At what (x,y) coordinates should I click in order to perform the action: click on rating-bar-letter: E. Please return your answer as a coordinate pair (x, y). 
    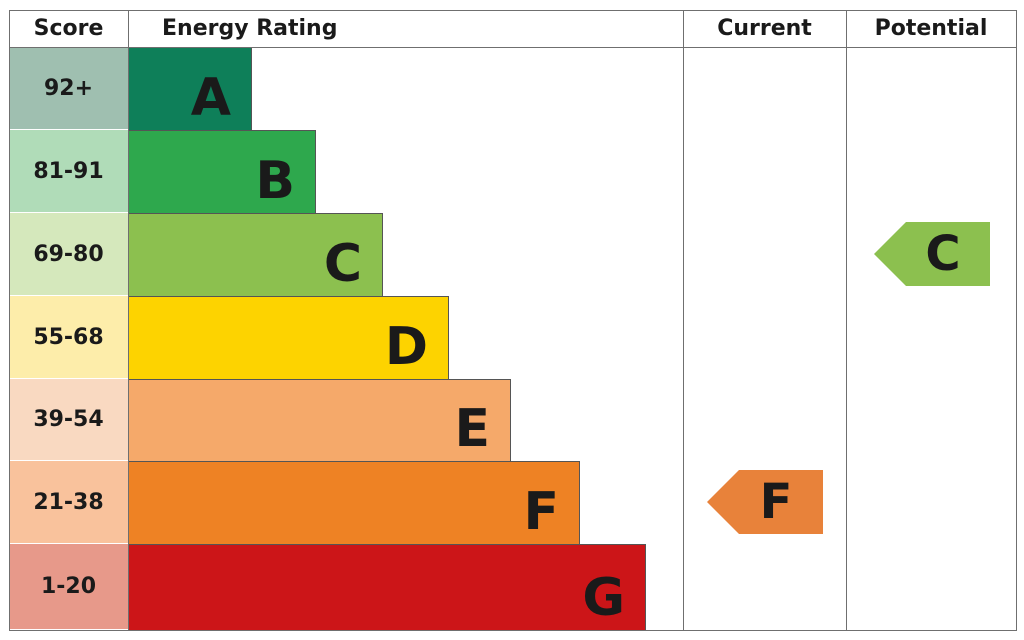
    Looking at the image, I should click on (472, 429).